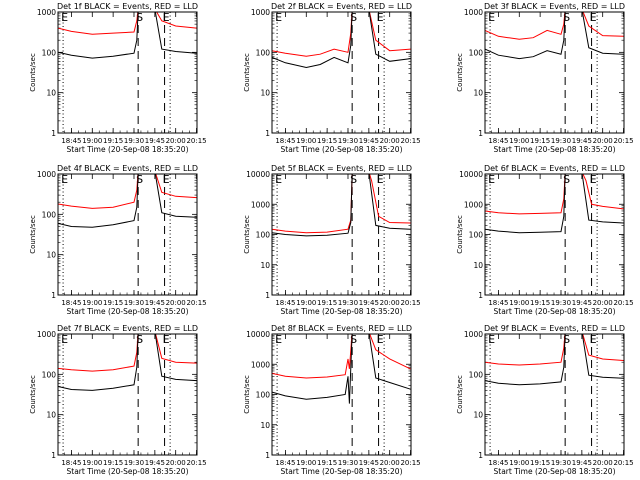 Image resolution: width=640 pixels, height=480 pixels. What do you see at coordinates (265, 265) in the screenshot?
I see `y-tick-label: 10` at bounding box center [265, 265].